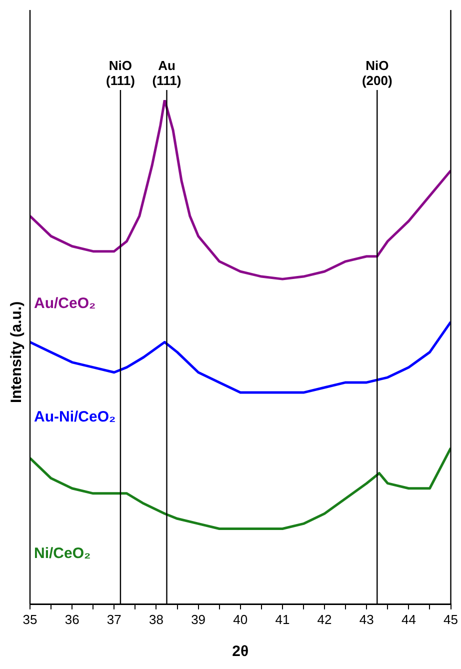 The width and height of the screenshot is (461, 669). I want to click on x-tick-label: 38, so click(156, 619).